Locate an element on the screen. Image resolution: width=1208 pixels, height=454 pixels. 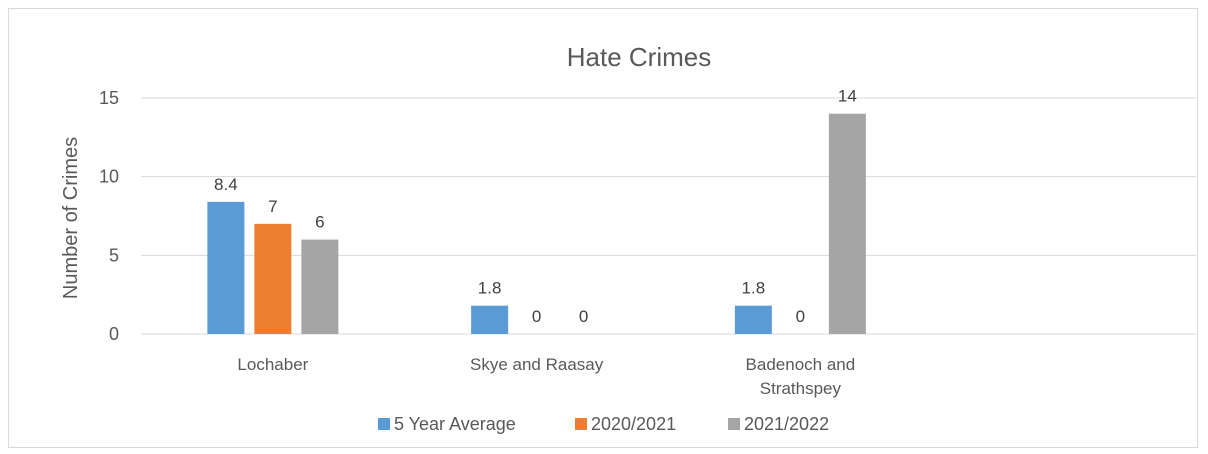
legend-label: 2021/2022 is located at coordinates (786, 424).